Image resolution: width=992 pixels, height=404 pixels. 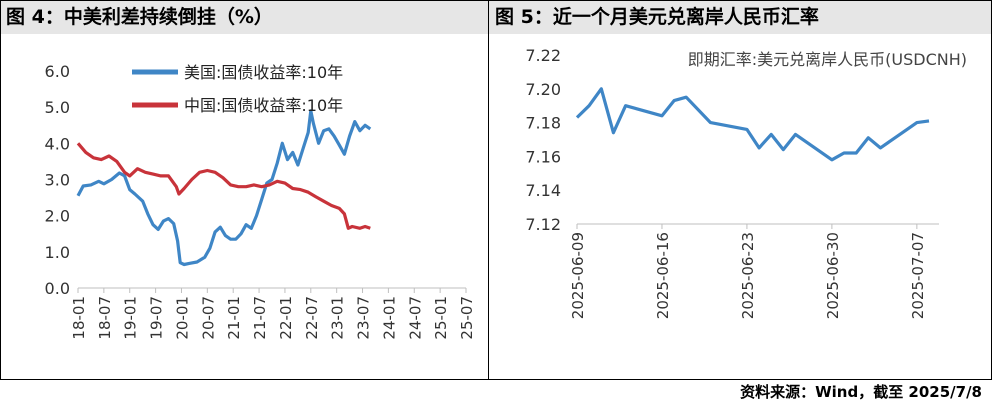 What do you see at coordinates (208, 318) in the screenshot?
I see `x-tick-label: 20-07` at bounding box center [208, 318].